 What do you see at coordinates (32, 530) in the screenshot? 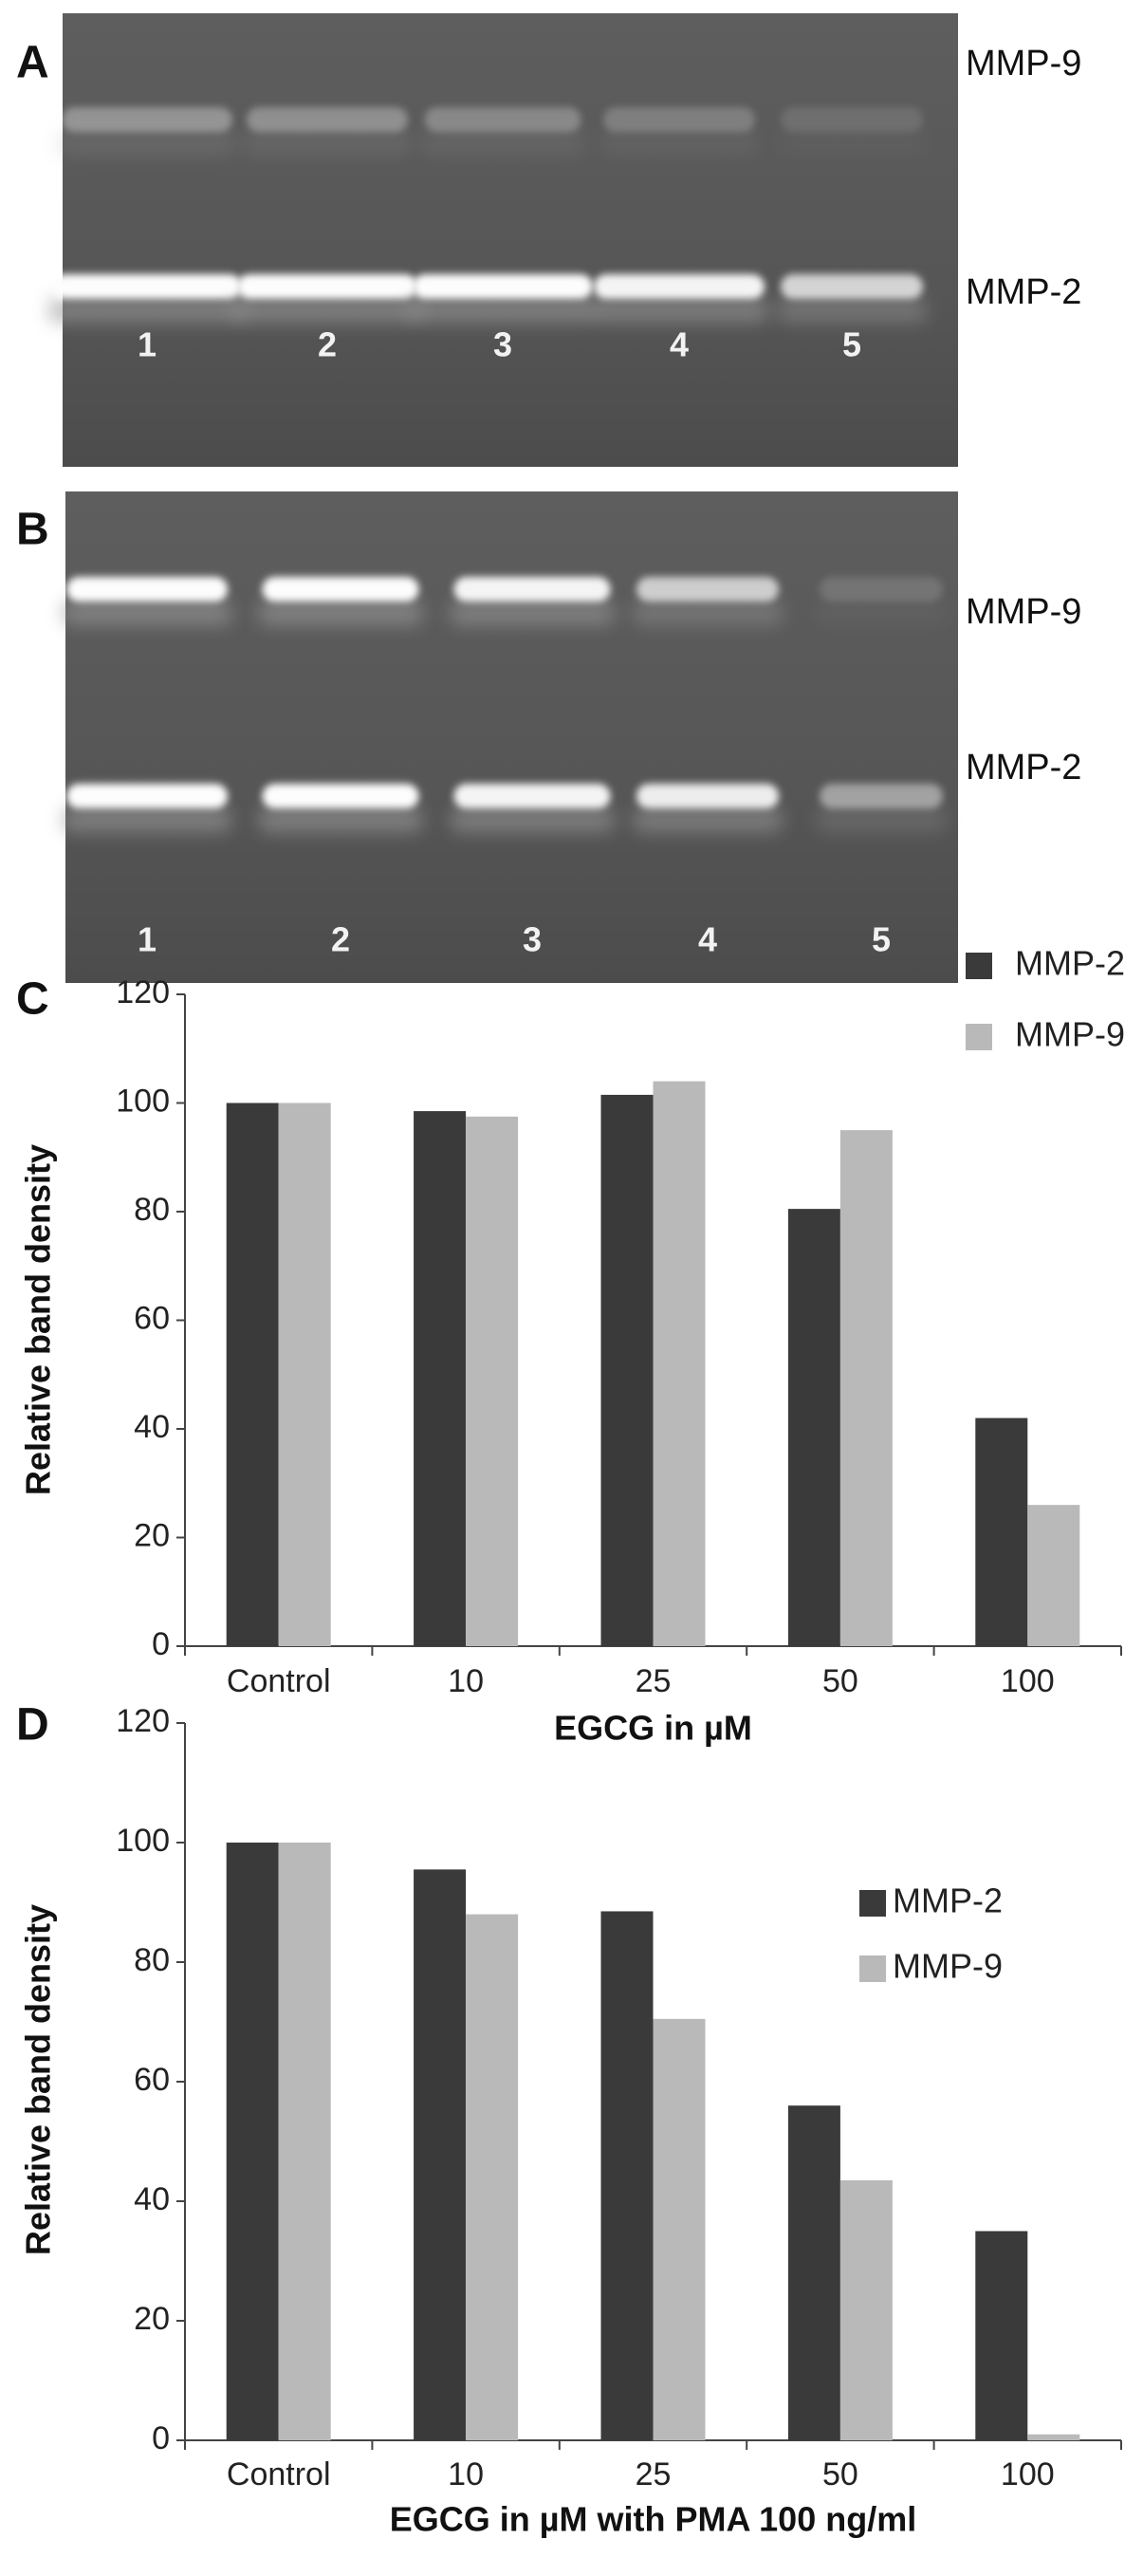
I see `panel-letter: B` at bounding box center [32, 530].